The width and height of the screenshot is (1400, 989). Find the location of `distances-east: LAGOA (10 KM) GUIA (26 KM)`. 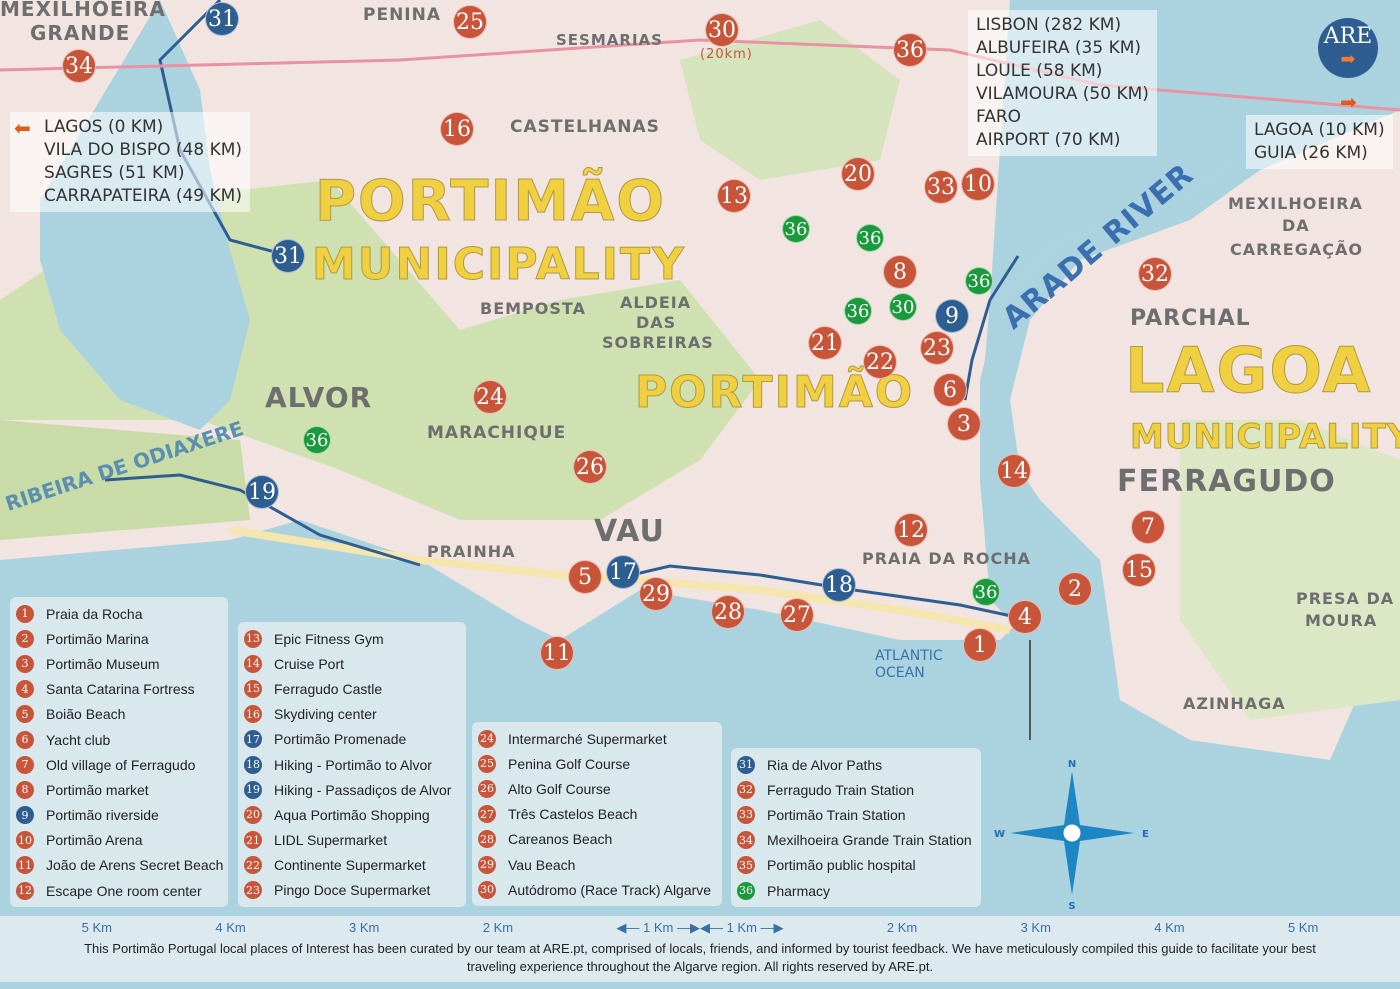

distances-east: LAGOA (10 KM) GUIA (26 KM) is located at coordinates (1319, 142).